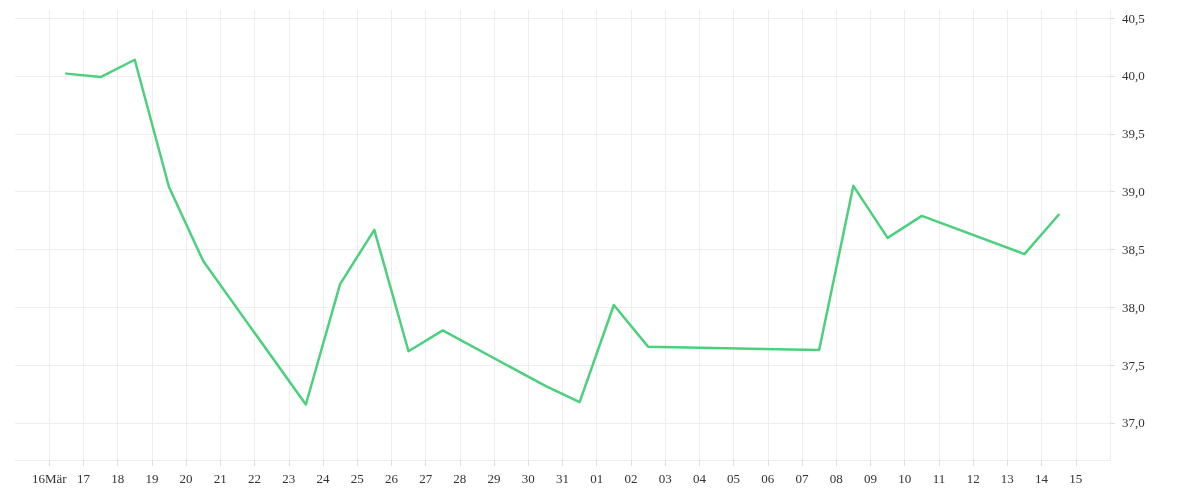  I want to click on x-tick-label: 30, so click(528, 478).